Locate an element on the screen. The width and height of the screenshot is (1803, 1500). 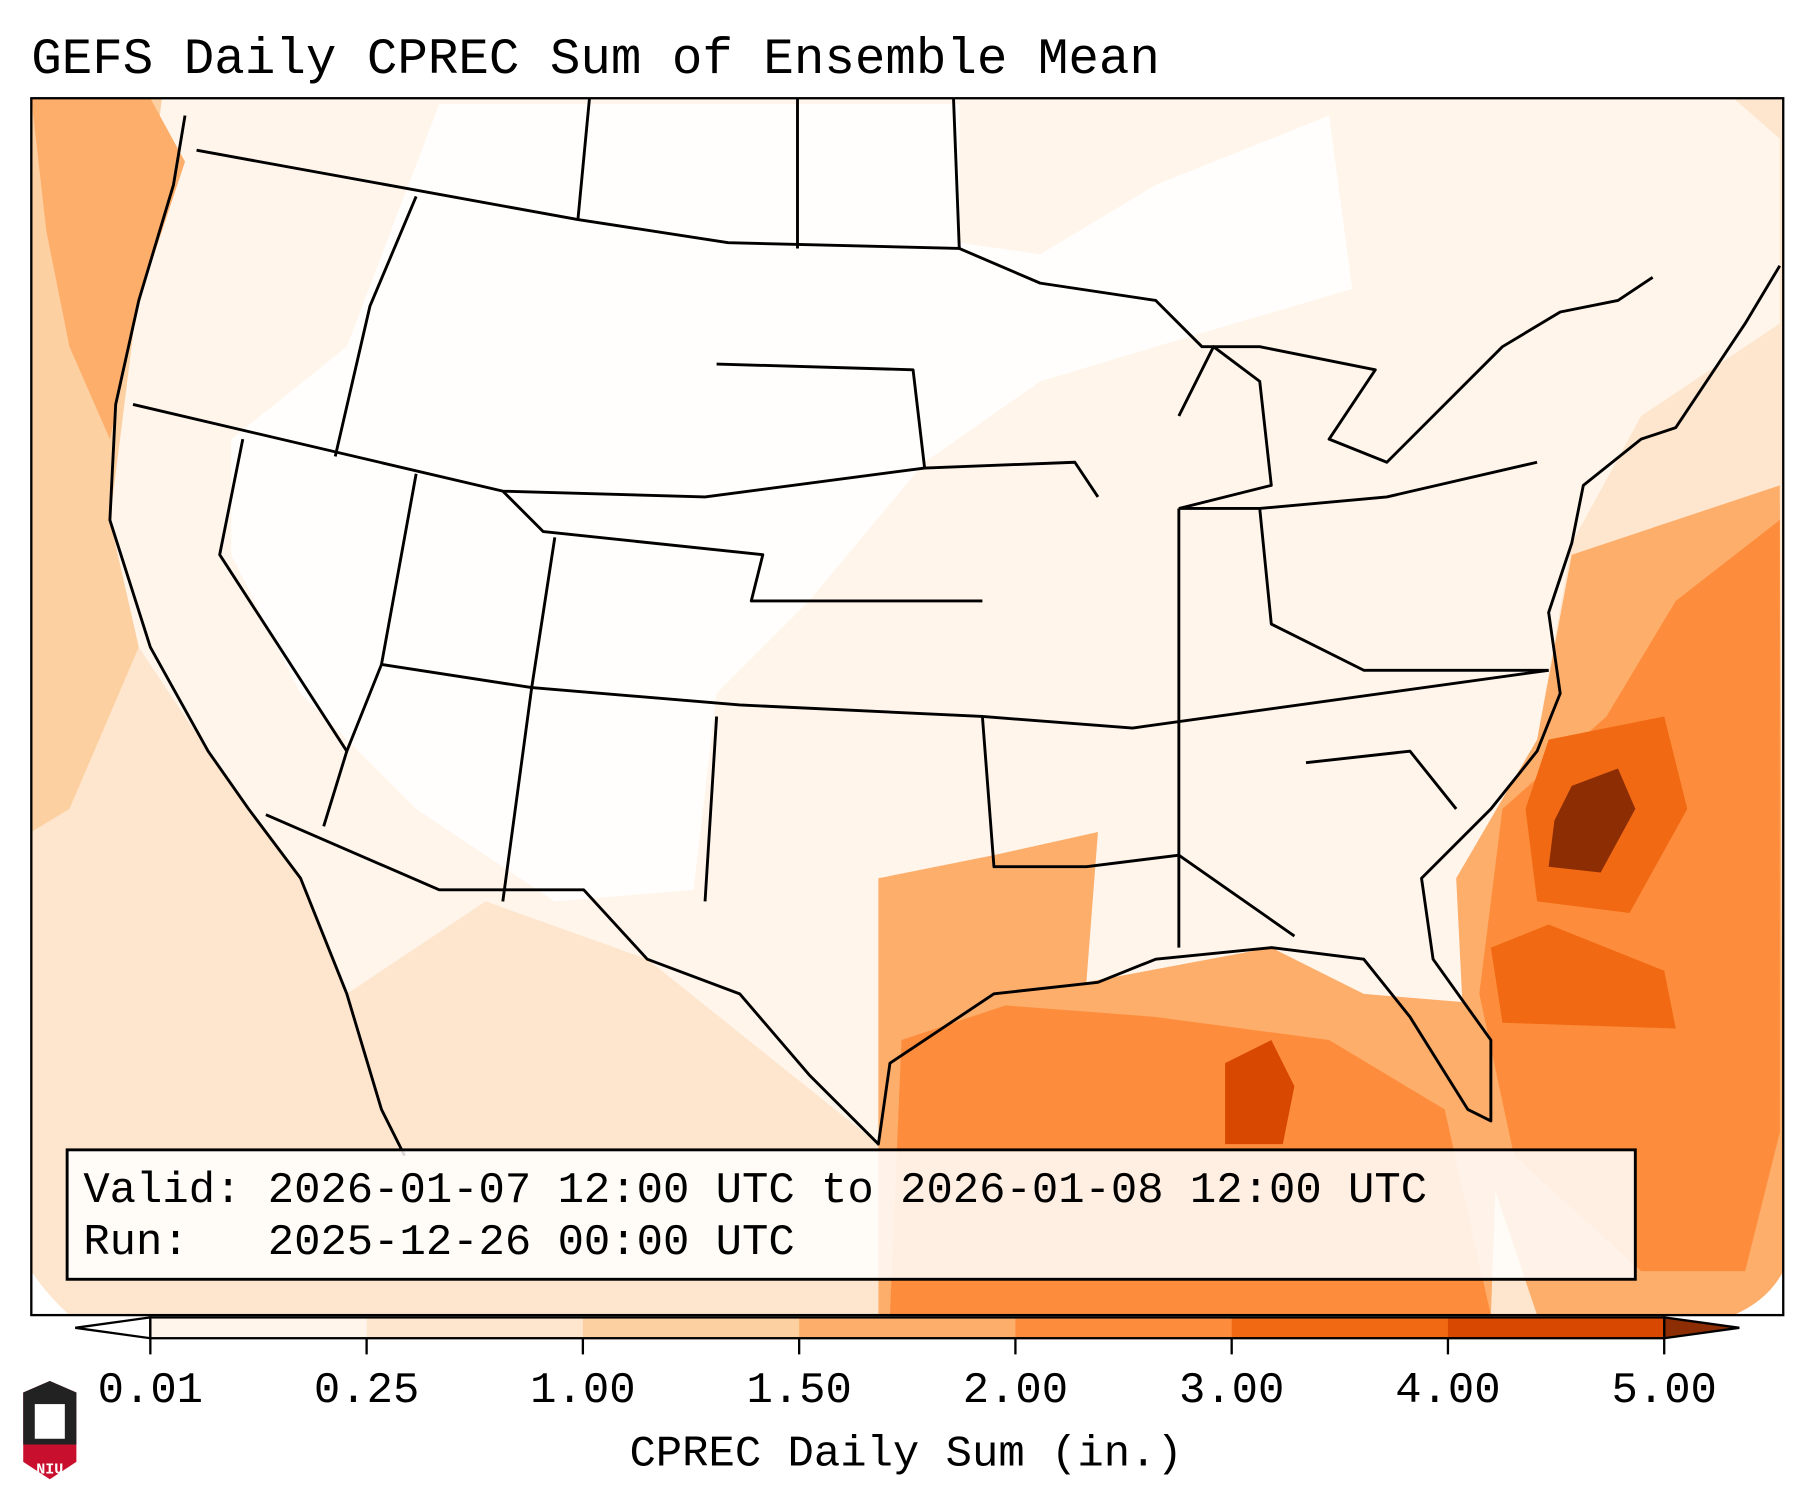
colorbar-tick-label: 1.00 is located at coordinates (582, 1391).